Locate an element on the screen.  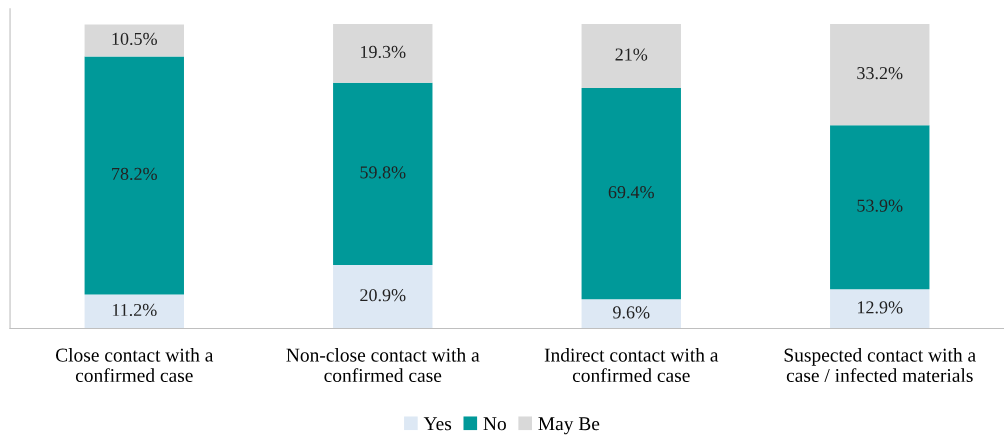
data-label: 69.4% is located at coordinates (631, 192).